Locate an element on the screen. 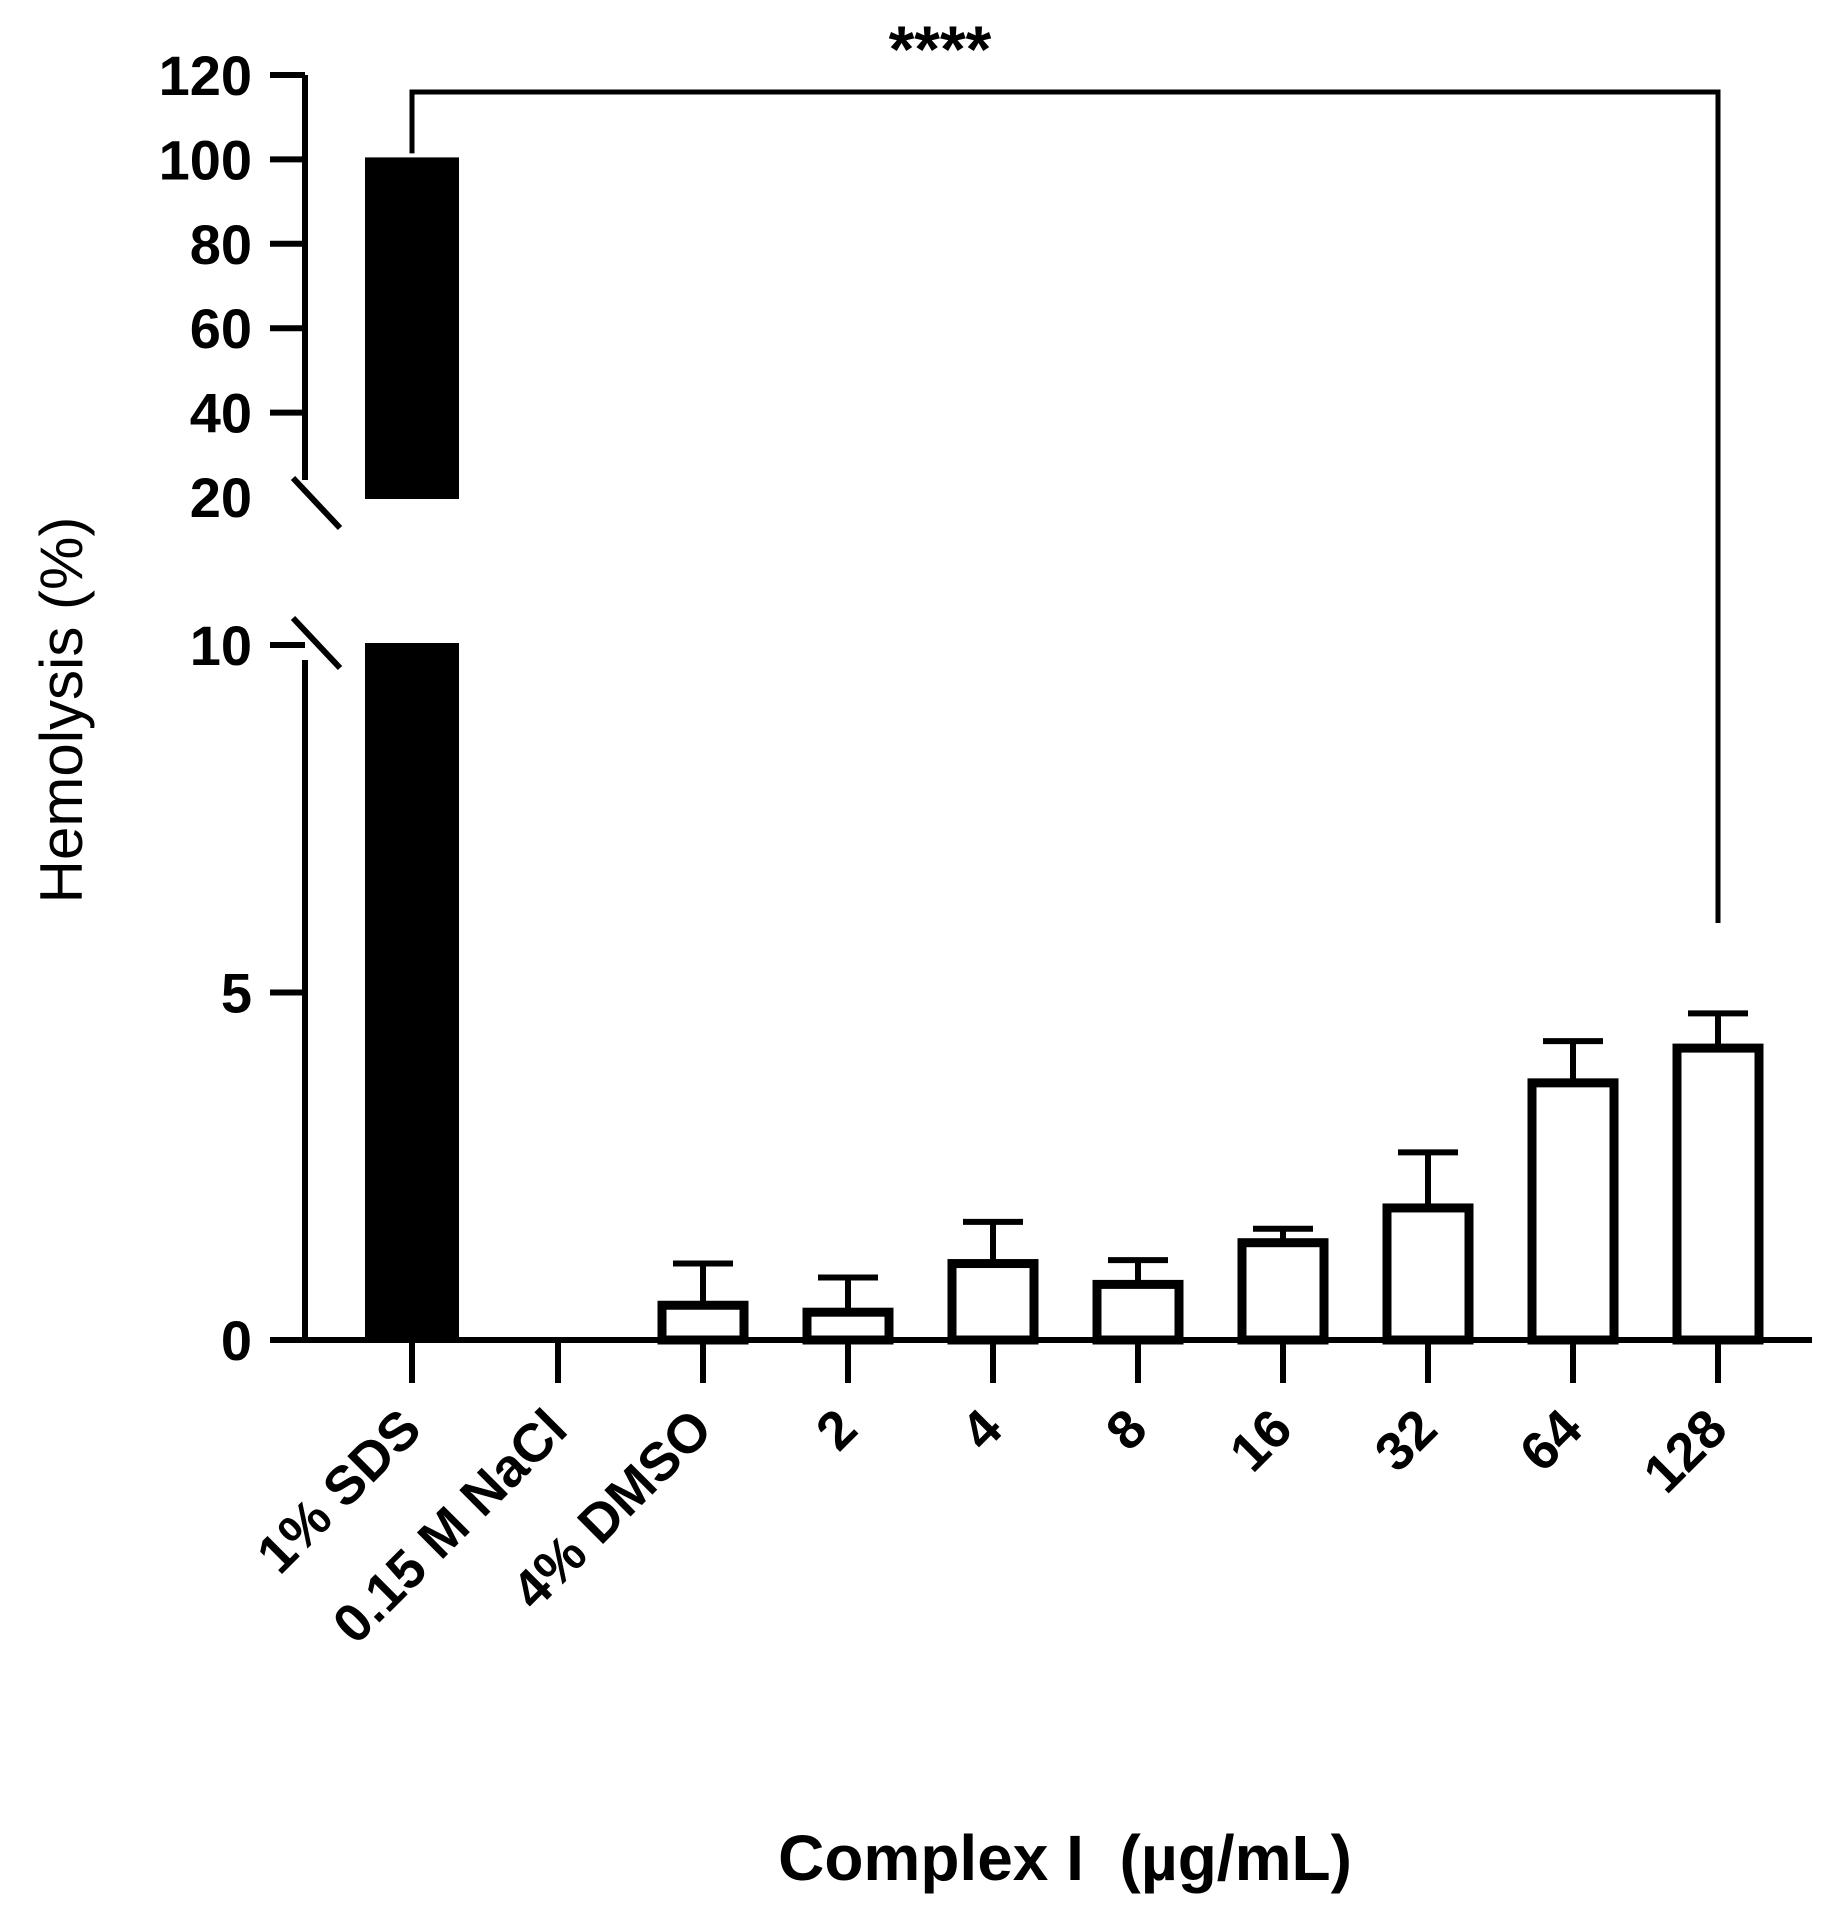  x-axis-title: Complex I (µg/mL) is located at coordinates (1065, 1858).